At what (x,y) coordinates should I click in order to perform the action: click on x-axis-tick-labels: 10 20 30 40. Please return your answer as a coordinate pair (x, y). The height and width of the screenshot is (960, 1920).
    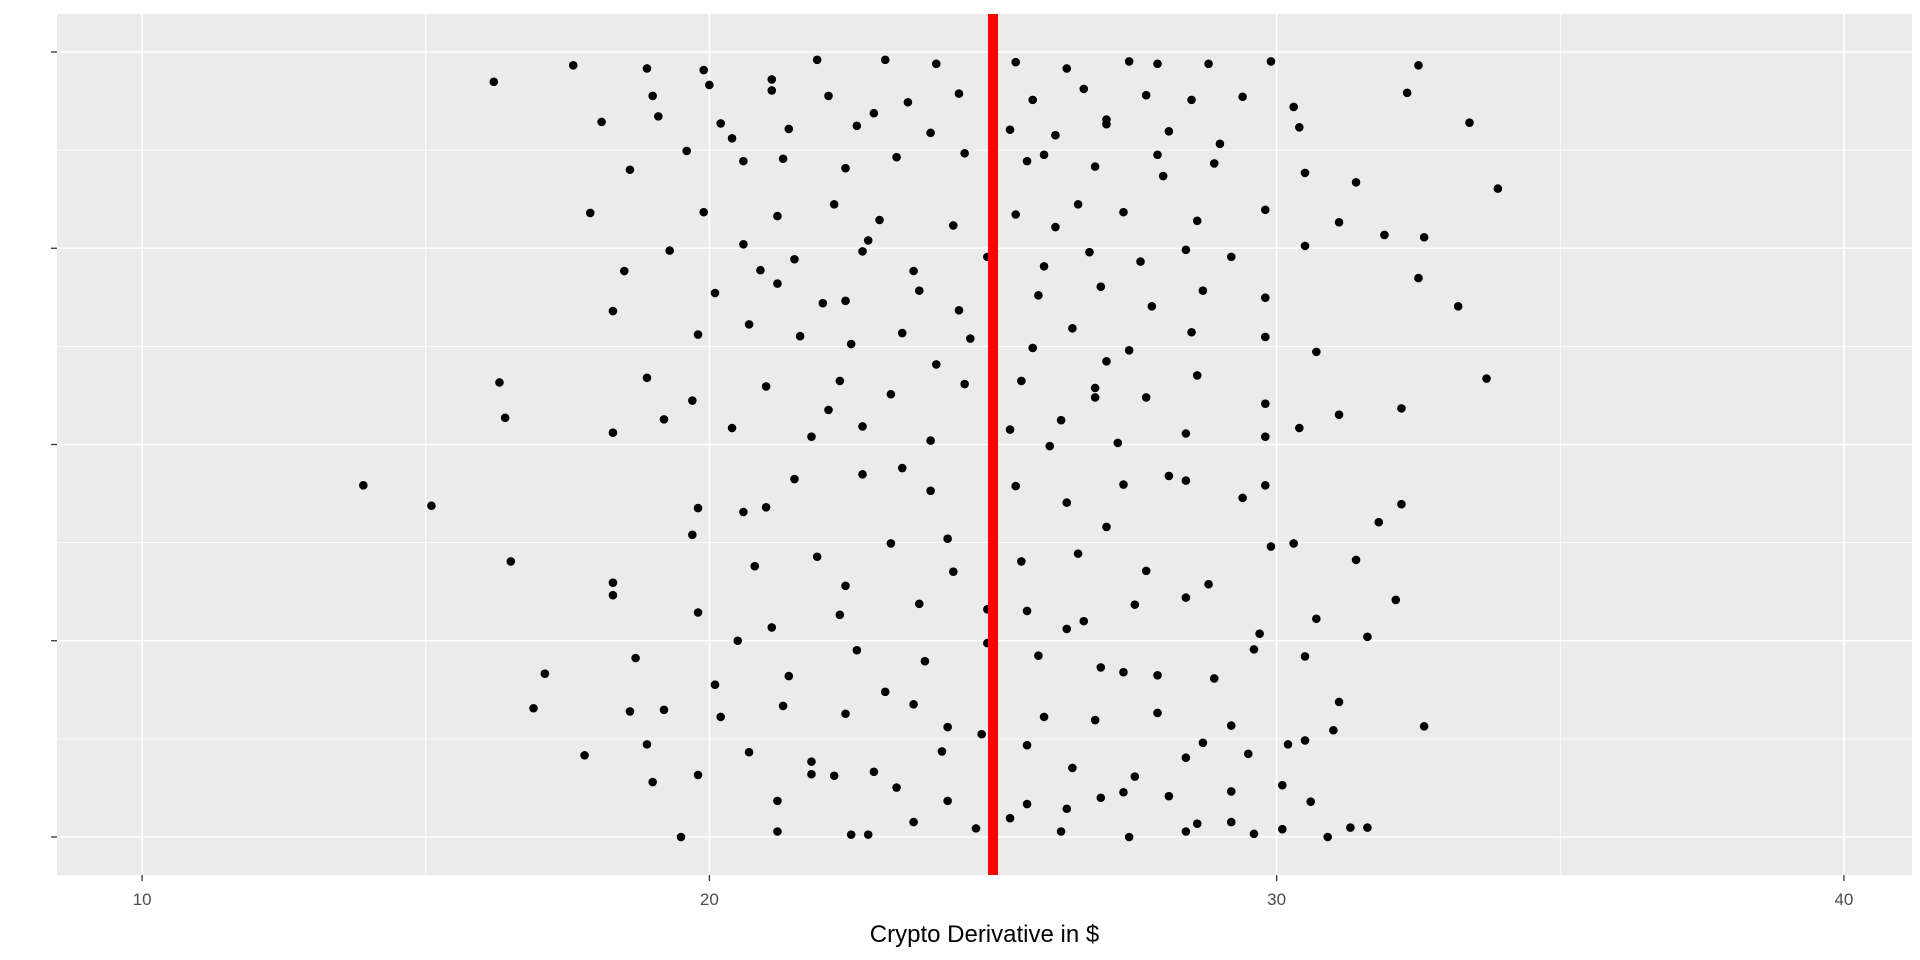
    Looking at the image, I should click on (993, 899).